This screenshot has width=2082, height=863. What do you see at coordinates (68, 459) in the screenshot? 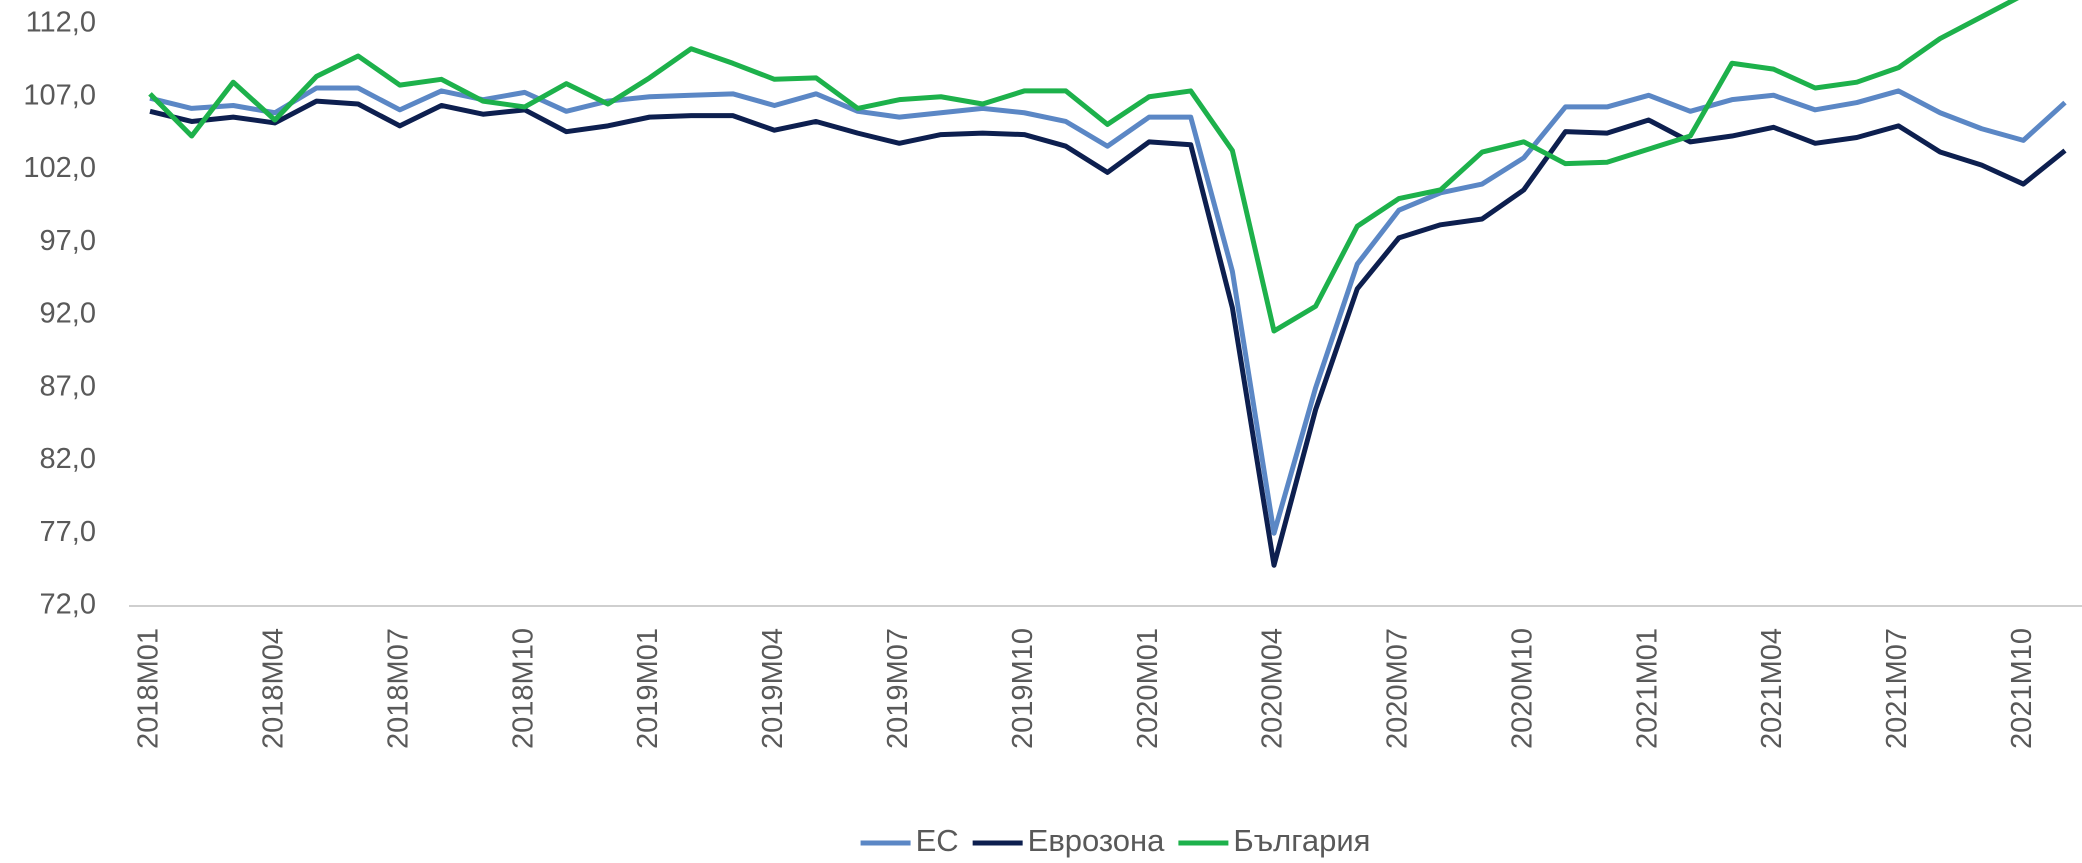
I see `y-tick-label: 82,0` at bounding box center [68, 459].